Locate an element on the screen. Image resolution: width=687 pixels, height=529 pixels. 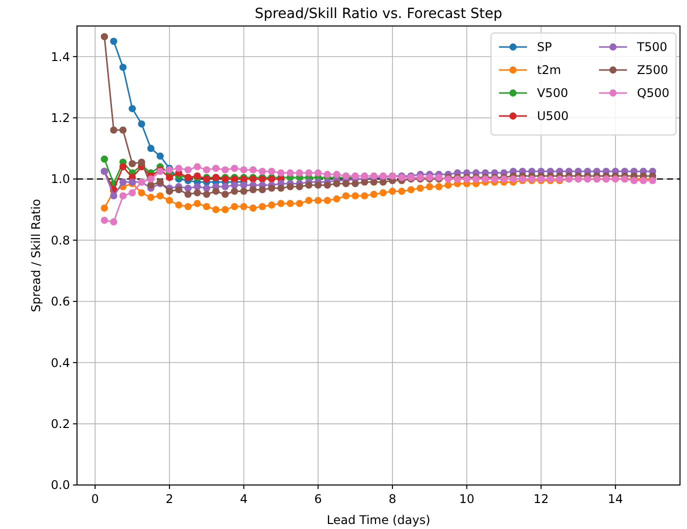
legend-label: V500 is located at coordinates (552, 93).